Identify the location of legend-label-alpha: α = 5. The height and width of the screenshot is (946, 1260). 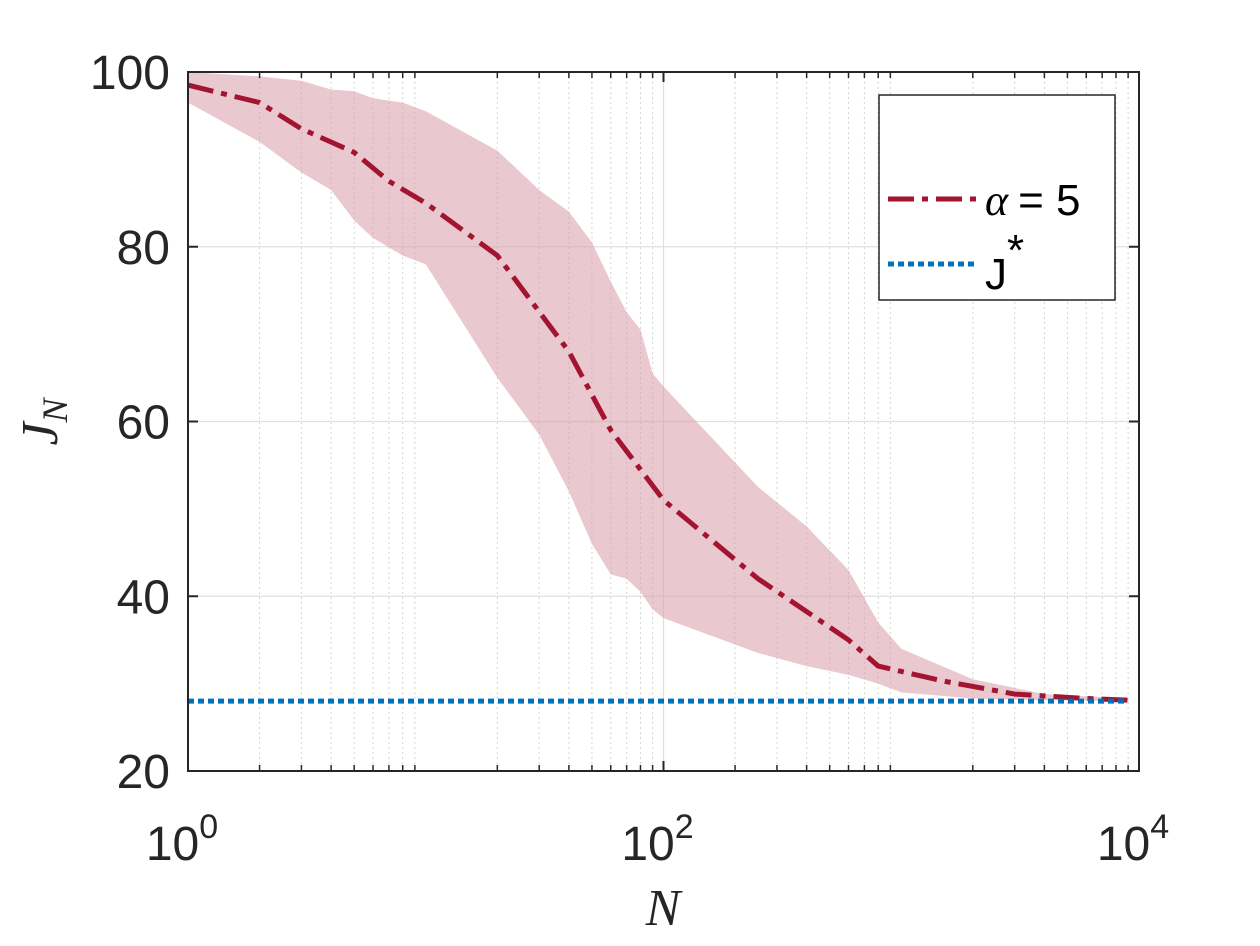
(1033, 200).